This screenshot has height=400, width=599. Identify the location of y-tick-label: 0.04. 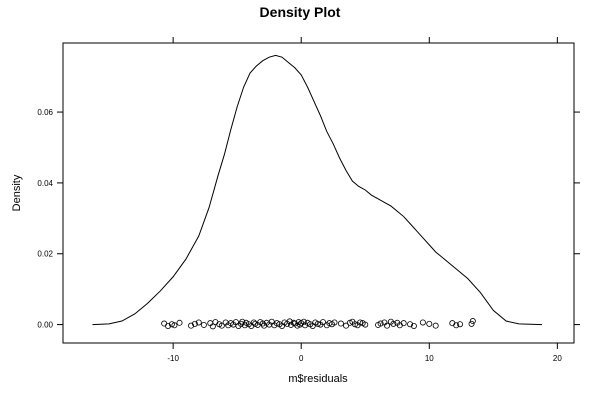
(45, 183).